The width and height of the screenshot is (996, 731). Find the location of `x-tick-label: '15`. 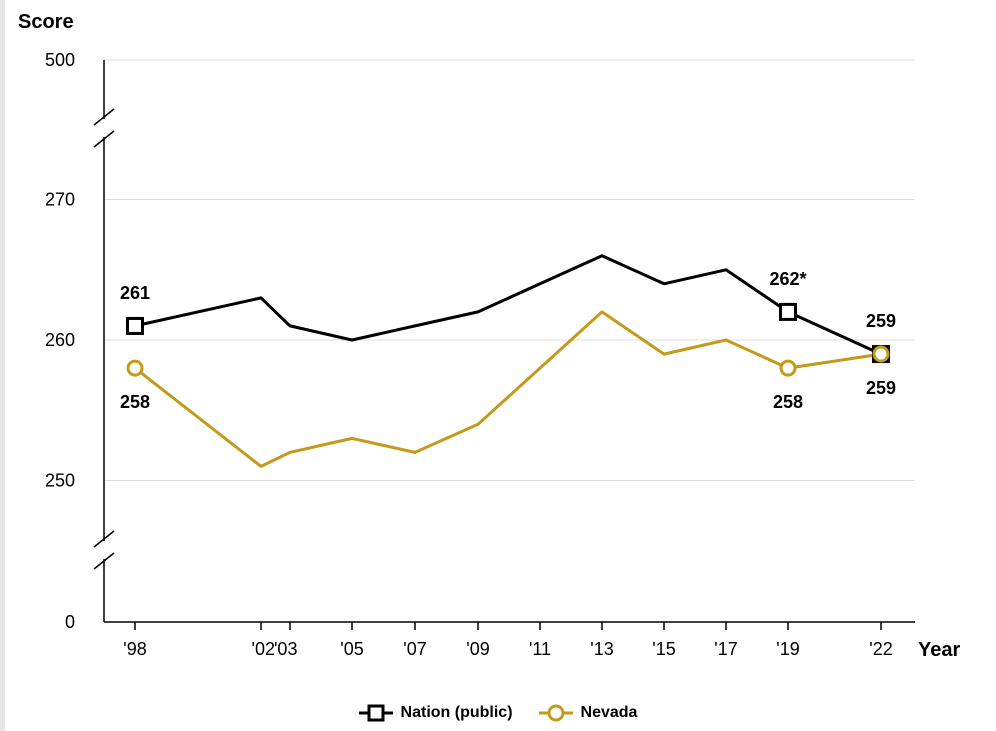

x-tick-label: '15 is located at coordinates (663, 649).